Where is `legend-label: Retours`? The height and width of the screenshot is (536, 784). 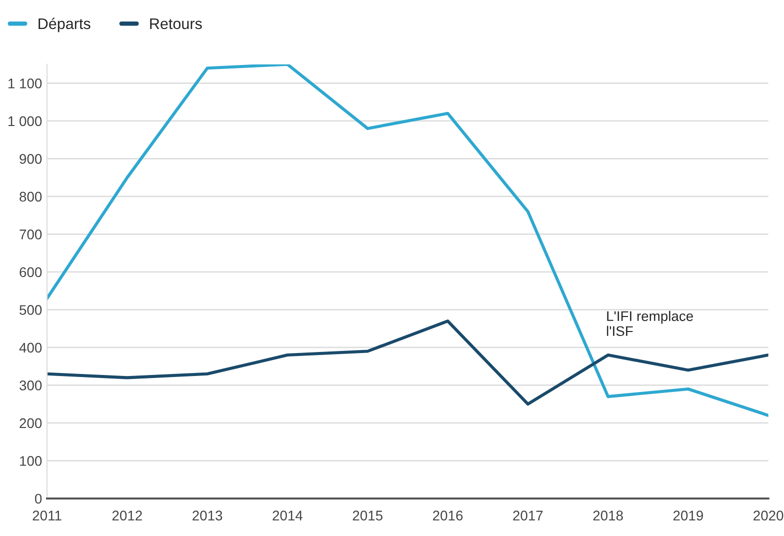 legend-label: Retours is located at coordinates (176, 24).